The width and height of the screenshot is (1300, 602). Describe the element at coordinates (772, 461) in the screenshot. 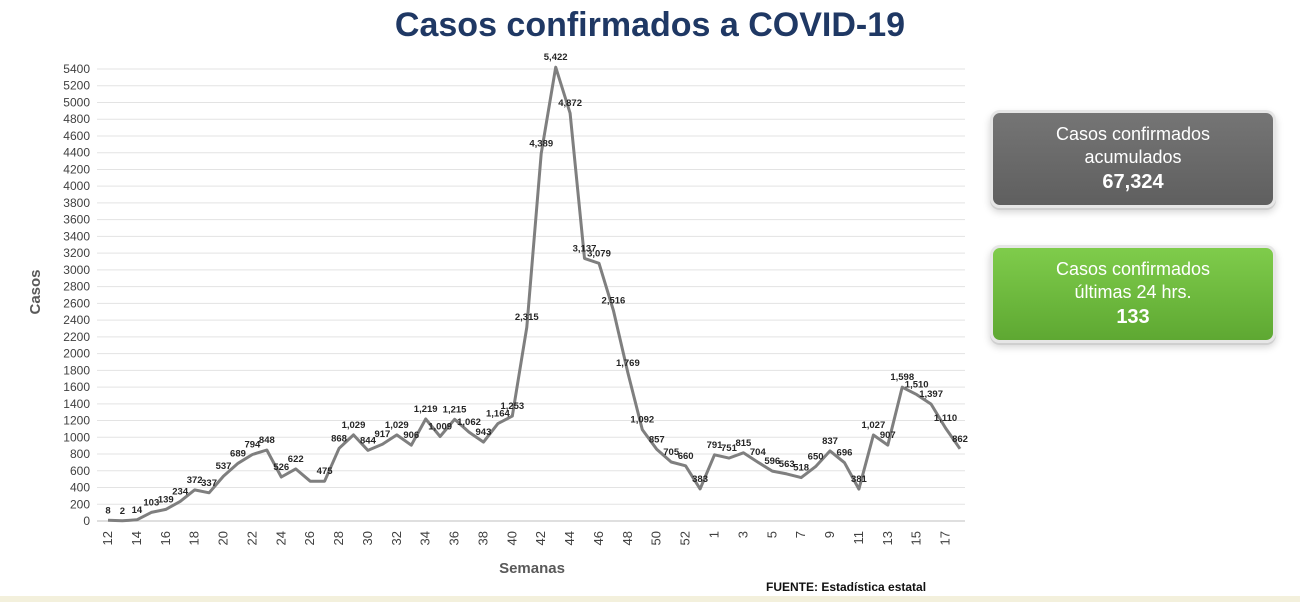

I see `data-label: 596` at that location.